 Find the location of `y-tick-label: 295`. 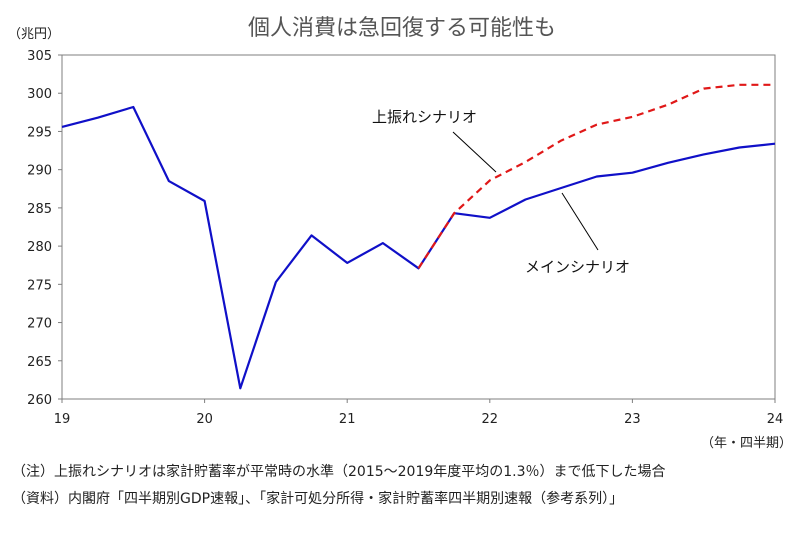

y-tick-label: 295 is located at coordinates (39, 132).